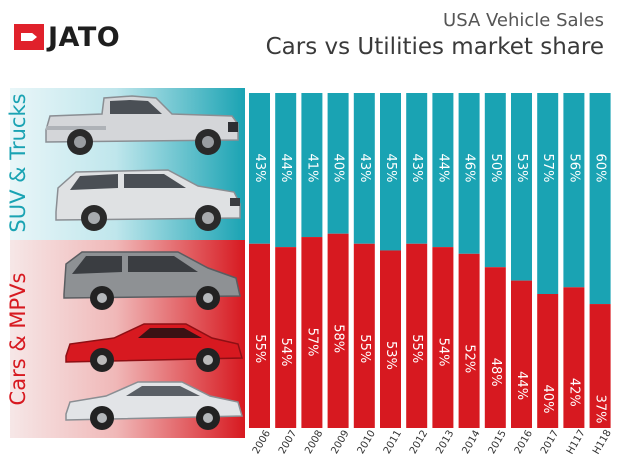 The image size is (620, 465). What do you see at coordinates (390, 355) in the screenshot?
I see `label-cars-mpvs-2011: 53%` at bounding box center [390, 355].